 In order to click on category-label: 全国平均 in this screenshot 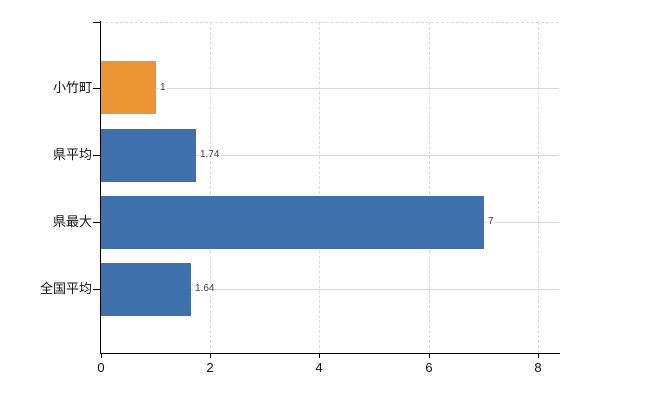, I will do `click(65, 288)`.